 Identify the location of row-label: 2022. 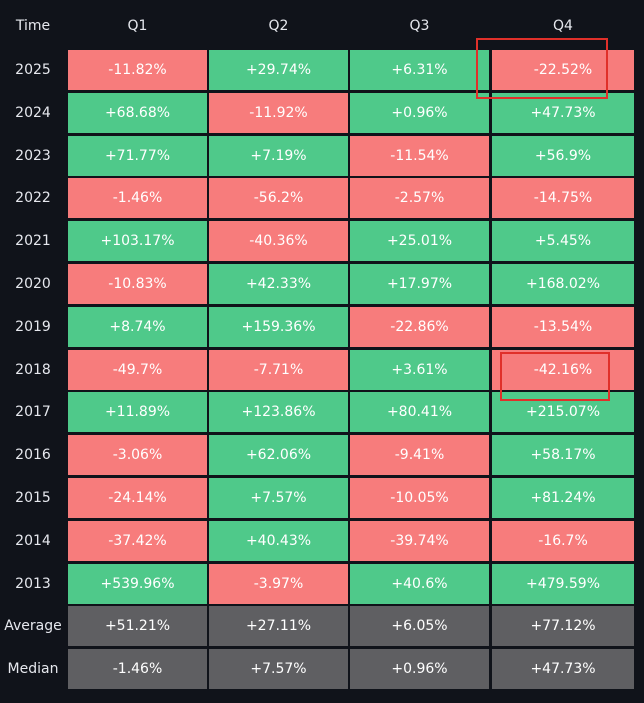
(33, 198).